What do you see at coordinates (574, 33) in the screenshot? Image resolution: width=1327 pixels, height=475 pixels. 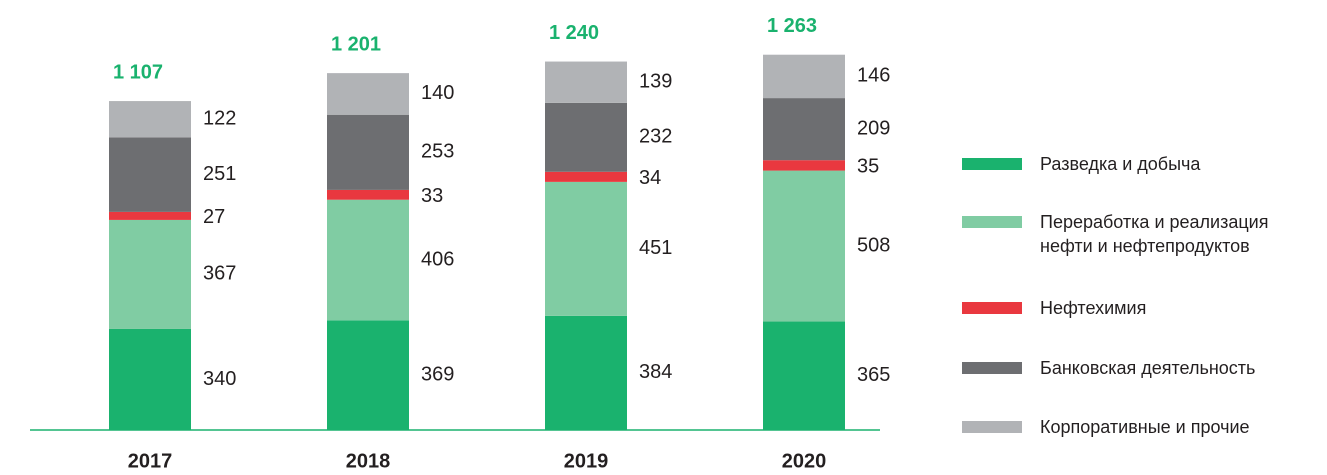 I see `total-label: 1 240` at bounding box center [574, 33].